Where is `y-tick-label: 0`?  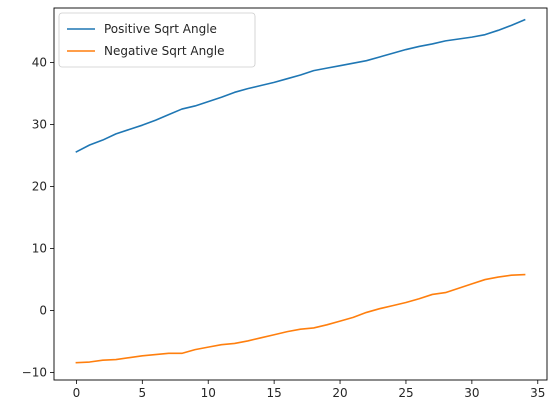 y-tick-label: 0 is located at coordinates (43, 311).